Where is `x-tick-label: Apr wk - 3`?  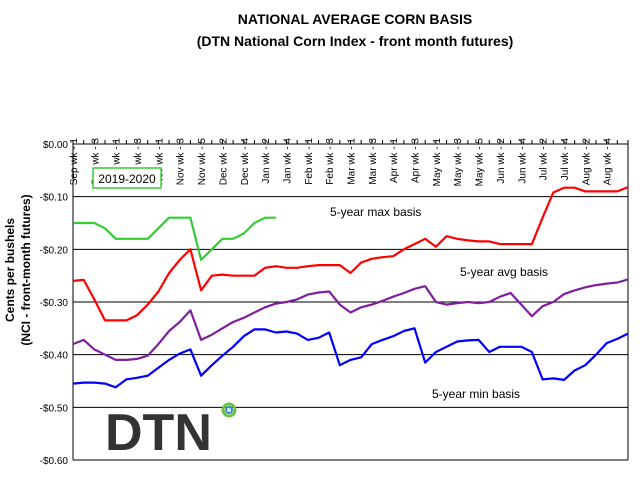 x-tick-label: Apr wk - 3 is located at coordinates (416, 160).